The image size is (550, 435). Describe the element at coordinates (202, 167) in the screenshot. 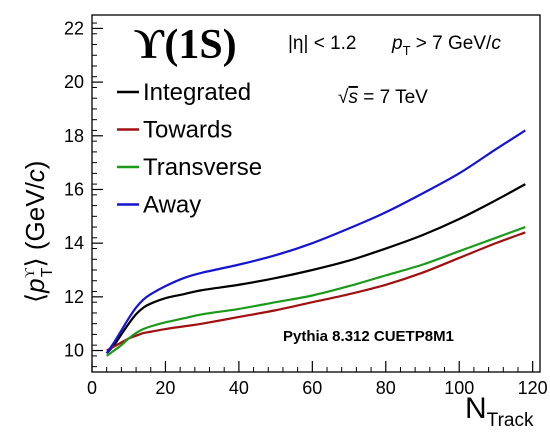

I see `legend-label-transverse: Transverse` at that location.